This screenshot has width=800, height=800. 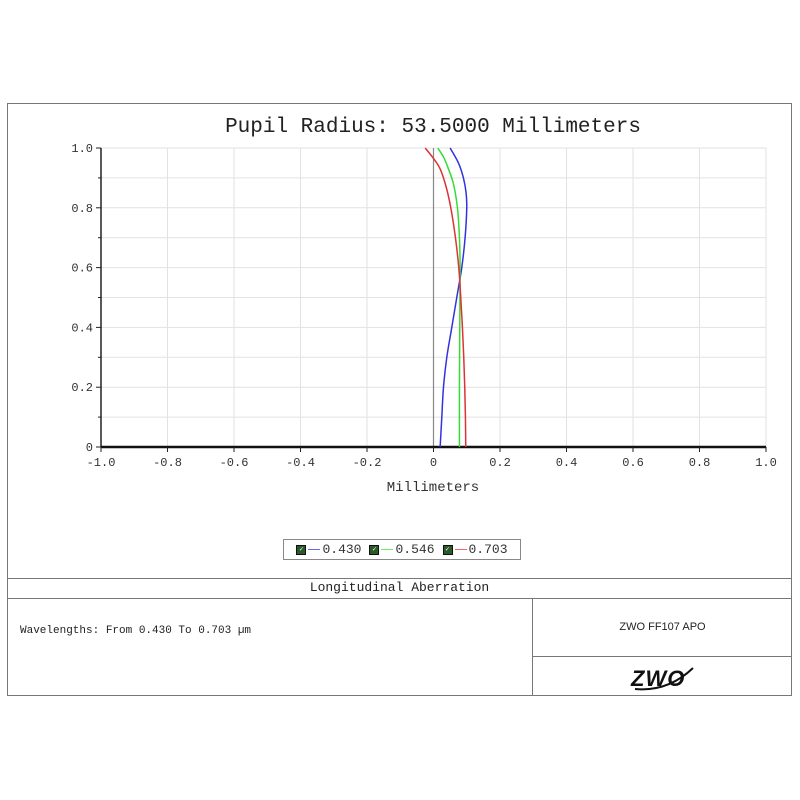 What do you see at coordinates (633, 463) in the screenshot?
I see `x-tick-label: 0.6` at bounding box center [633, 463].